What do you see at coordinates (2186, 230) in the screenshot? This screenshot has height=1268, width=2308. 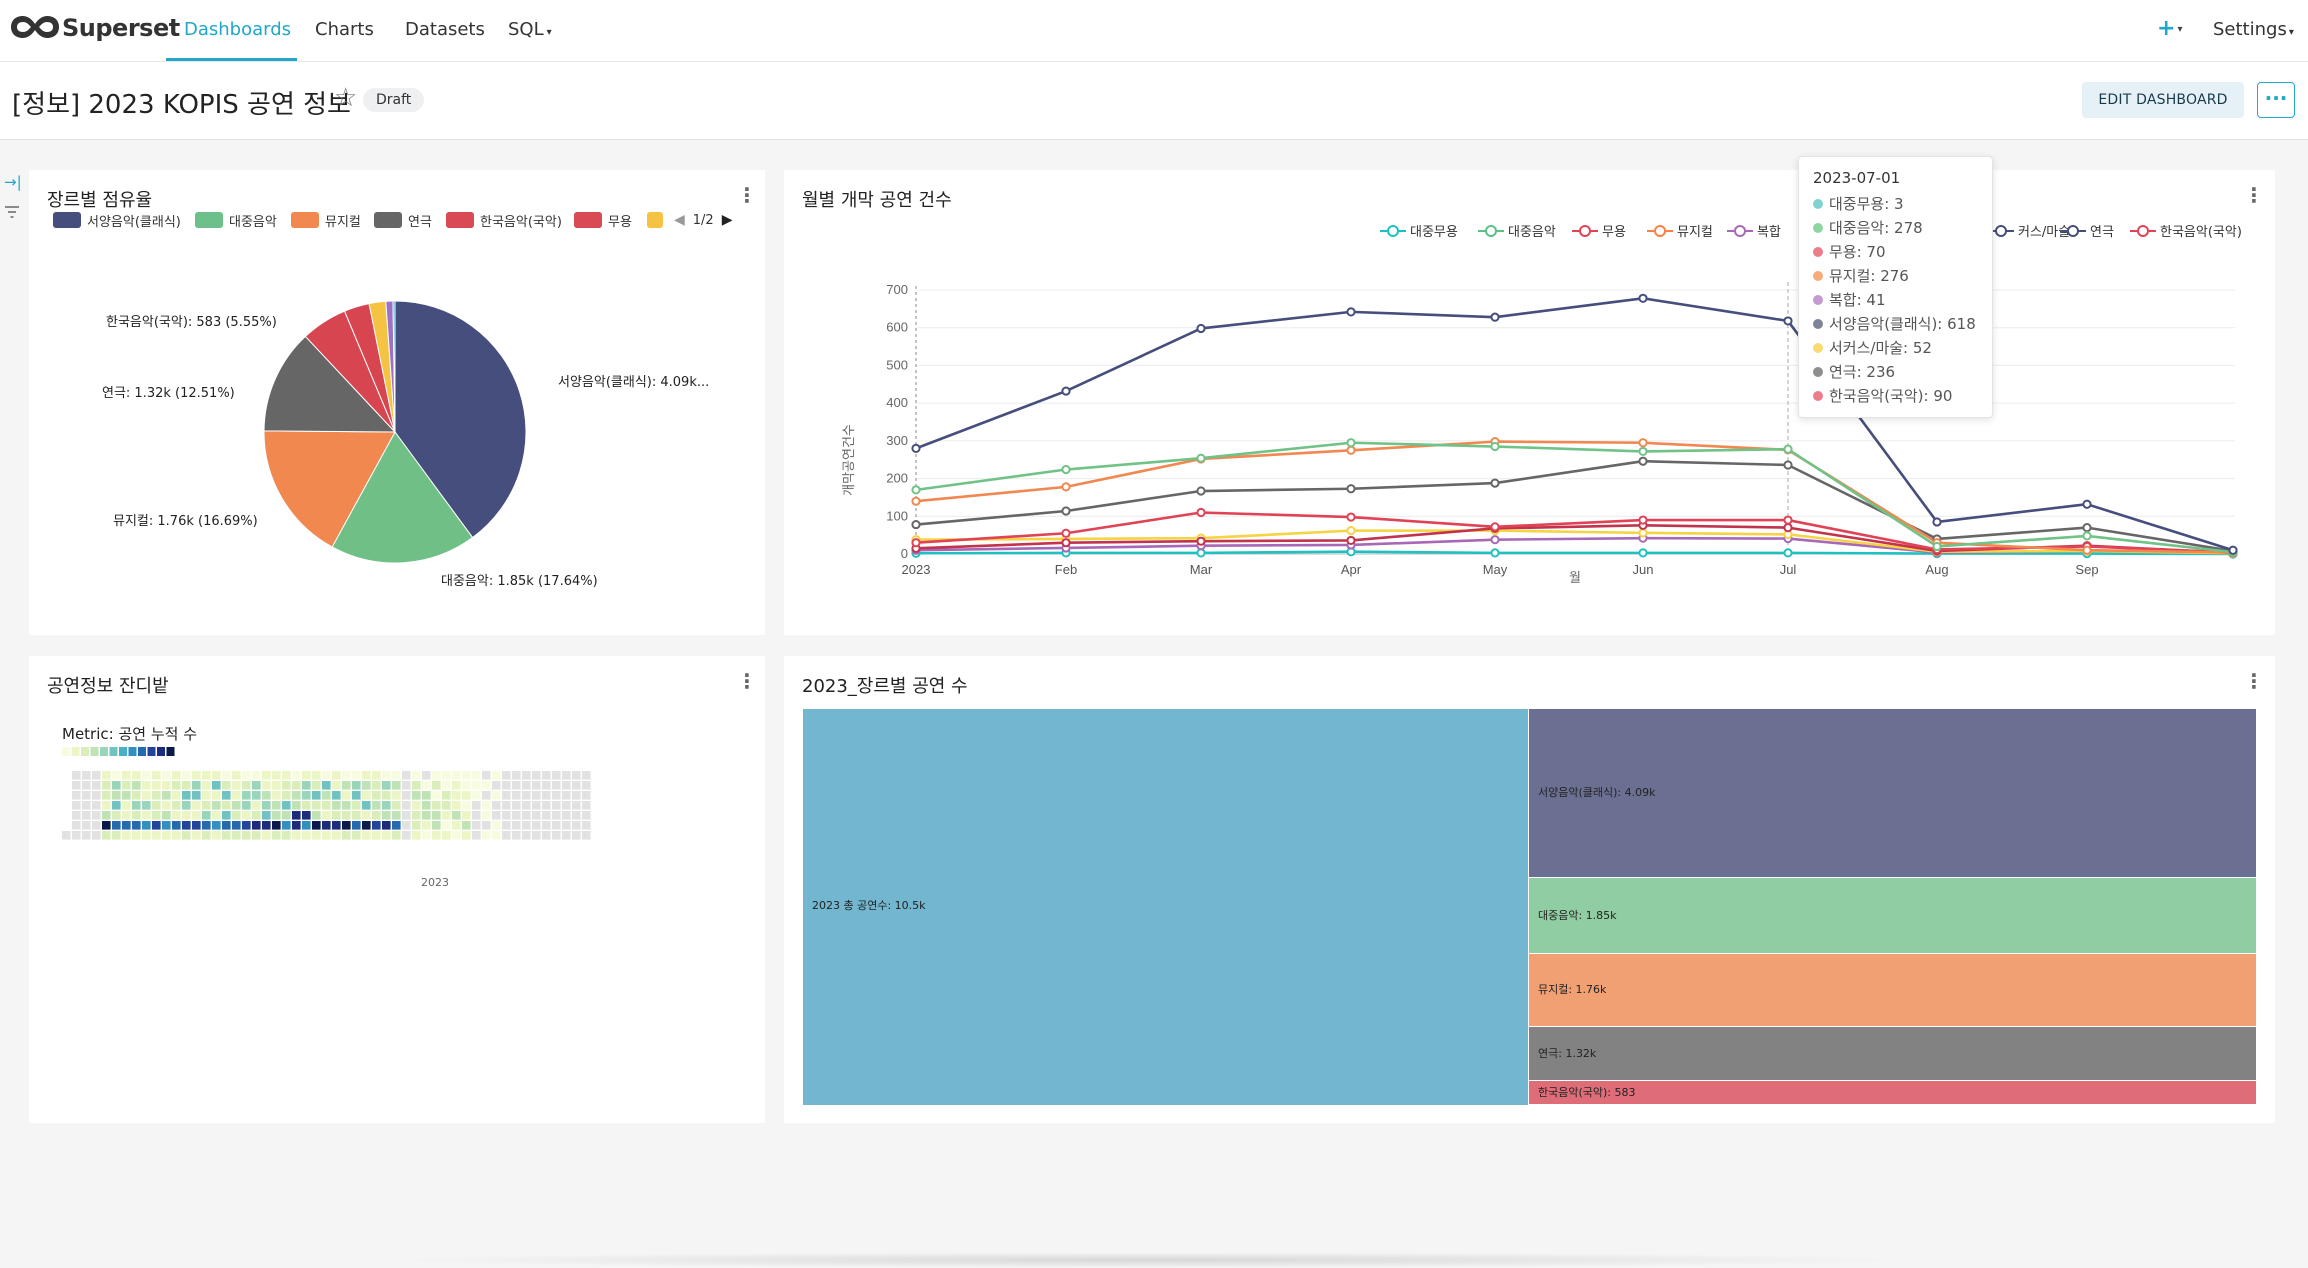 I see `legend-item: 한국음악(국악)` at bounding box center [2186, 230].